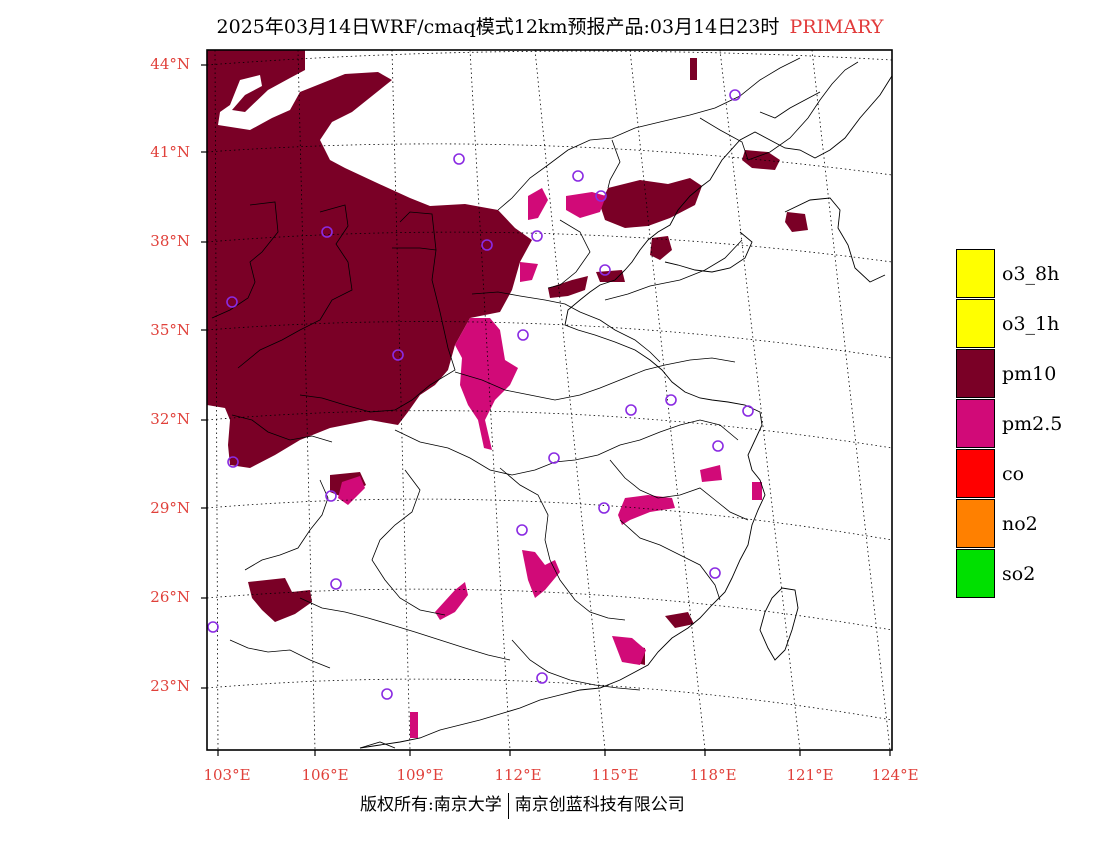 Image resolution: width=1100 pixels, height=850 pixels. I want to click on copyright-company: 南京创蓝科技有限公司, so click(599, 805).